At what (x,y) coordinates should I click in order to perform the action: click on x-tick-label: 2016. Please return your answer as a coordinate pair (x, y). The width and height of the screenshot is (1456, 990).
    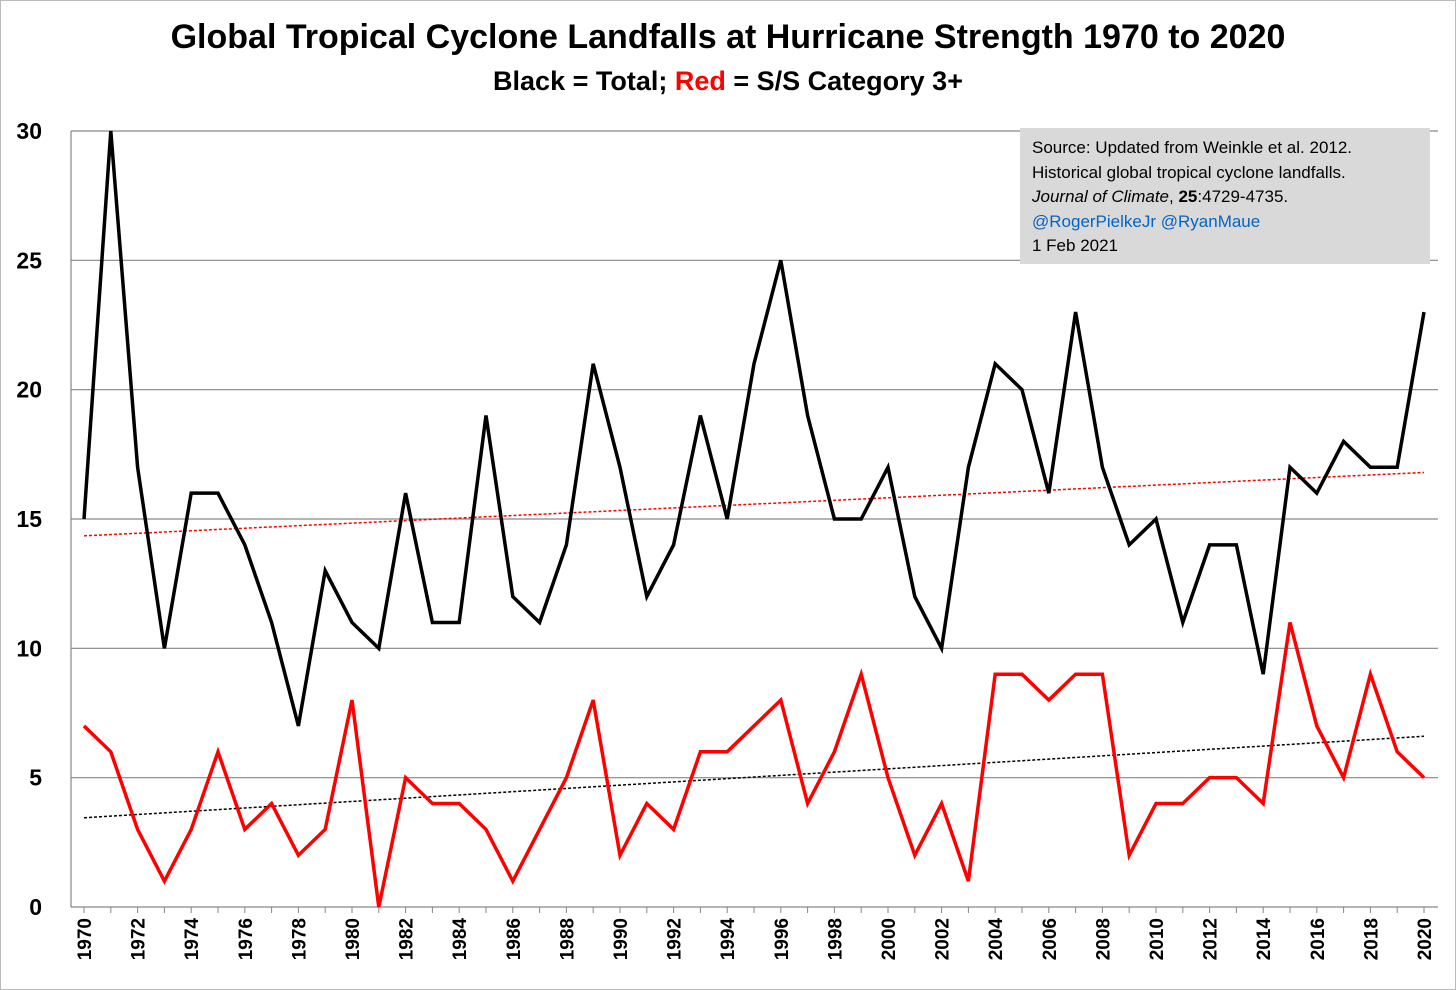
    Looking at the image, I should click on (1318, 939).